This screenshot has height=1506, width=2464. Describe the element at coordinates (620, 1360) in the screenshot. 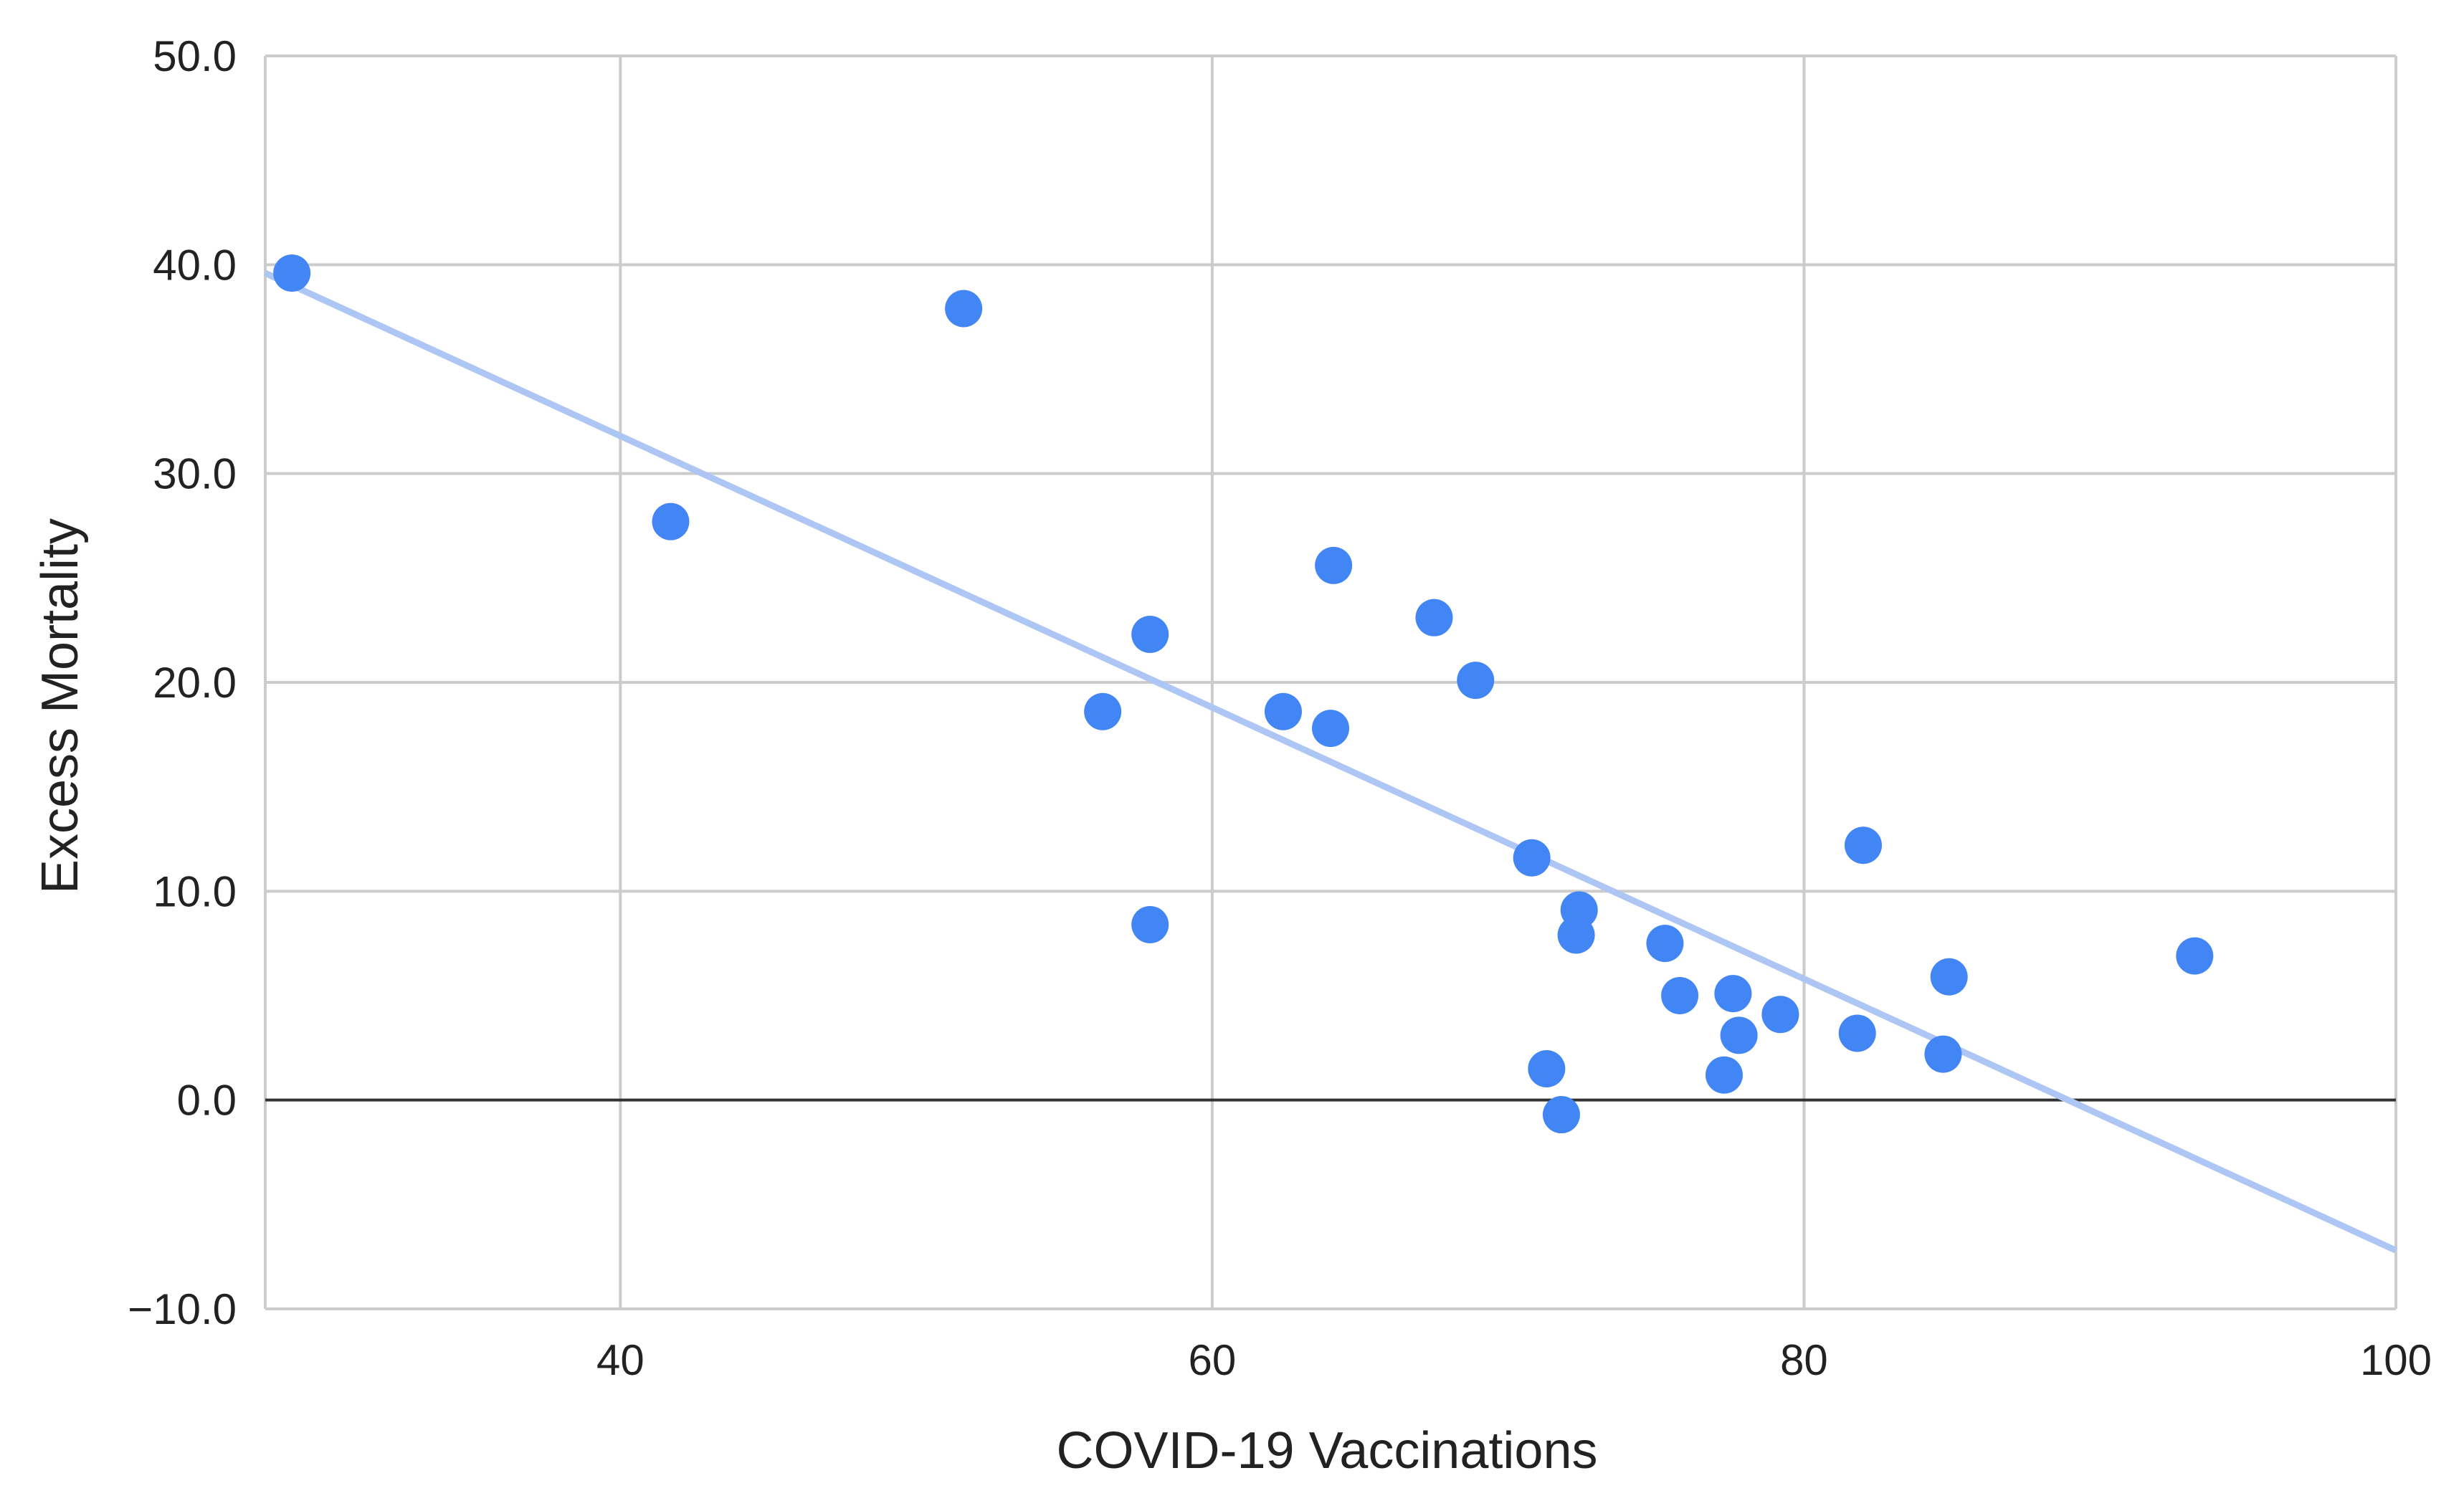

I see `x-tick-label: 40` at that location.